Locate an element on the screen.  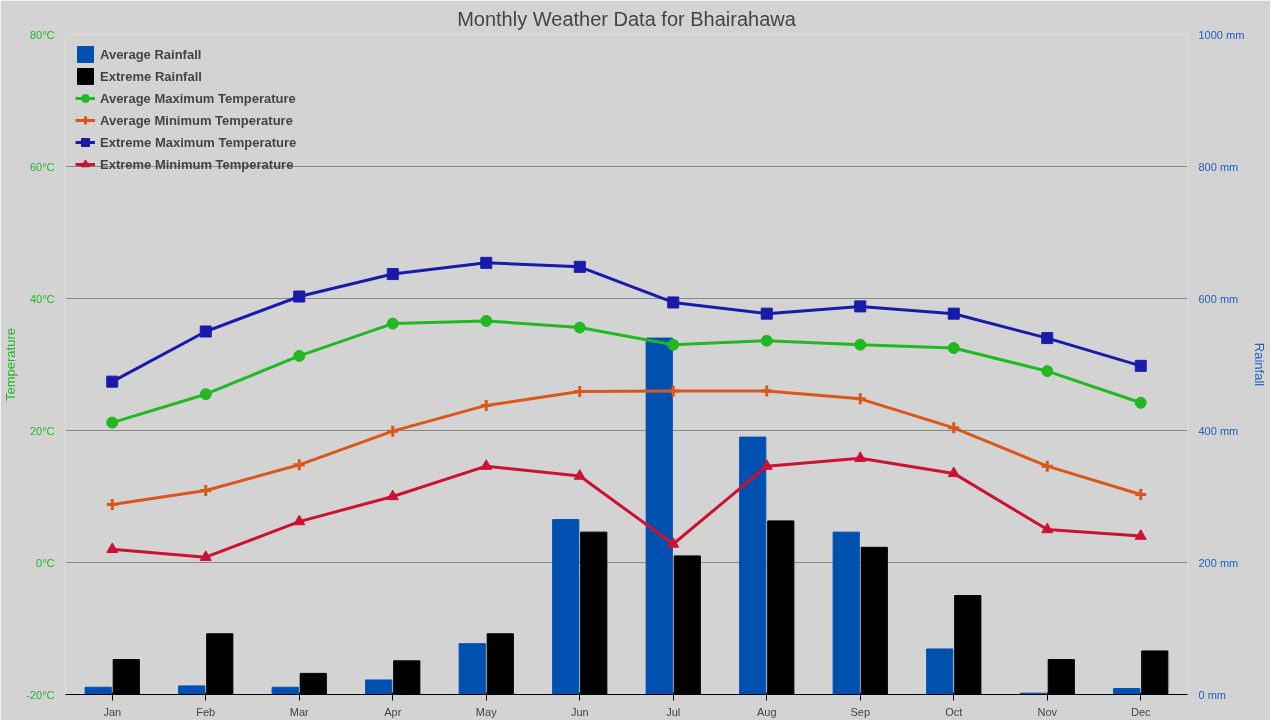
x-tick-label: Sep is located at coordinates (860, 711).